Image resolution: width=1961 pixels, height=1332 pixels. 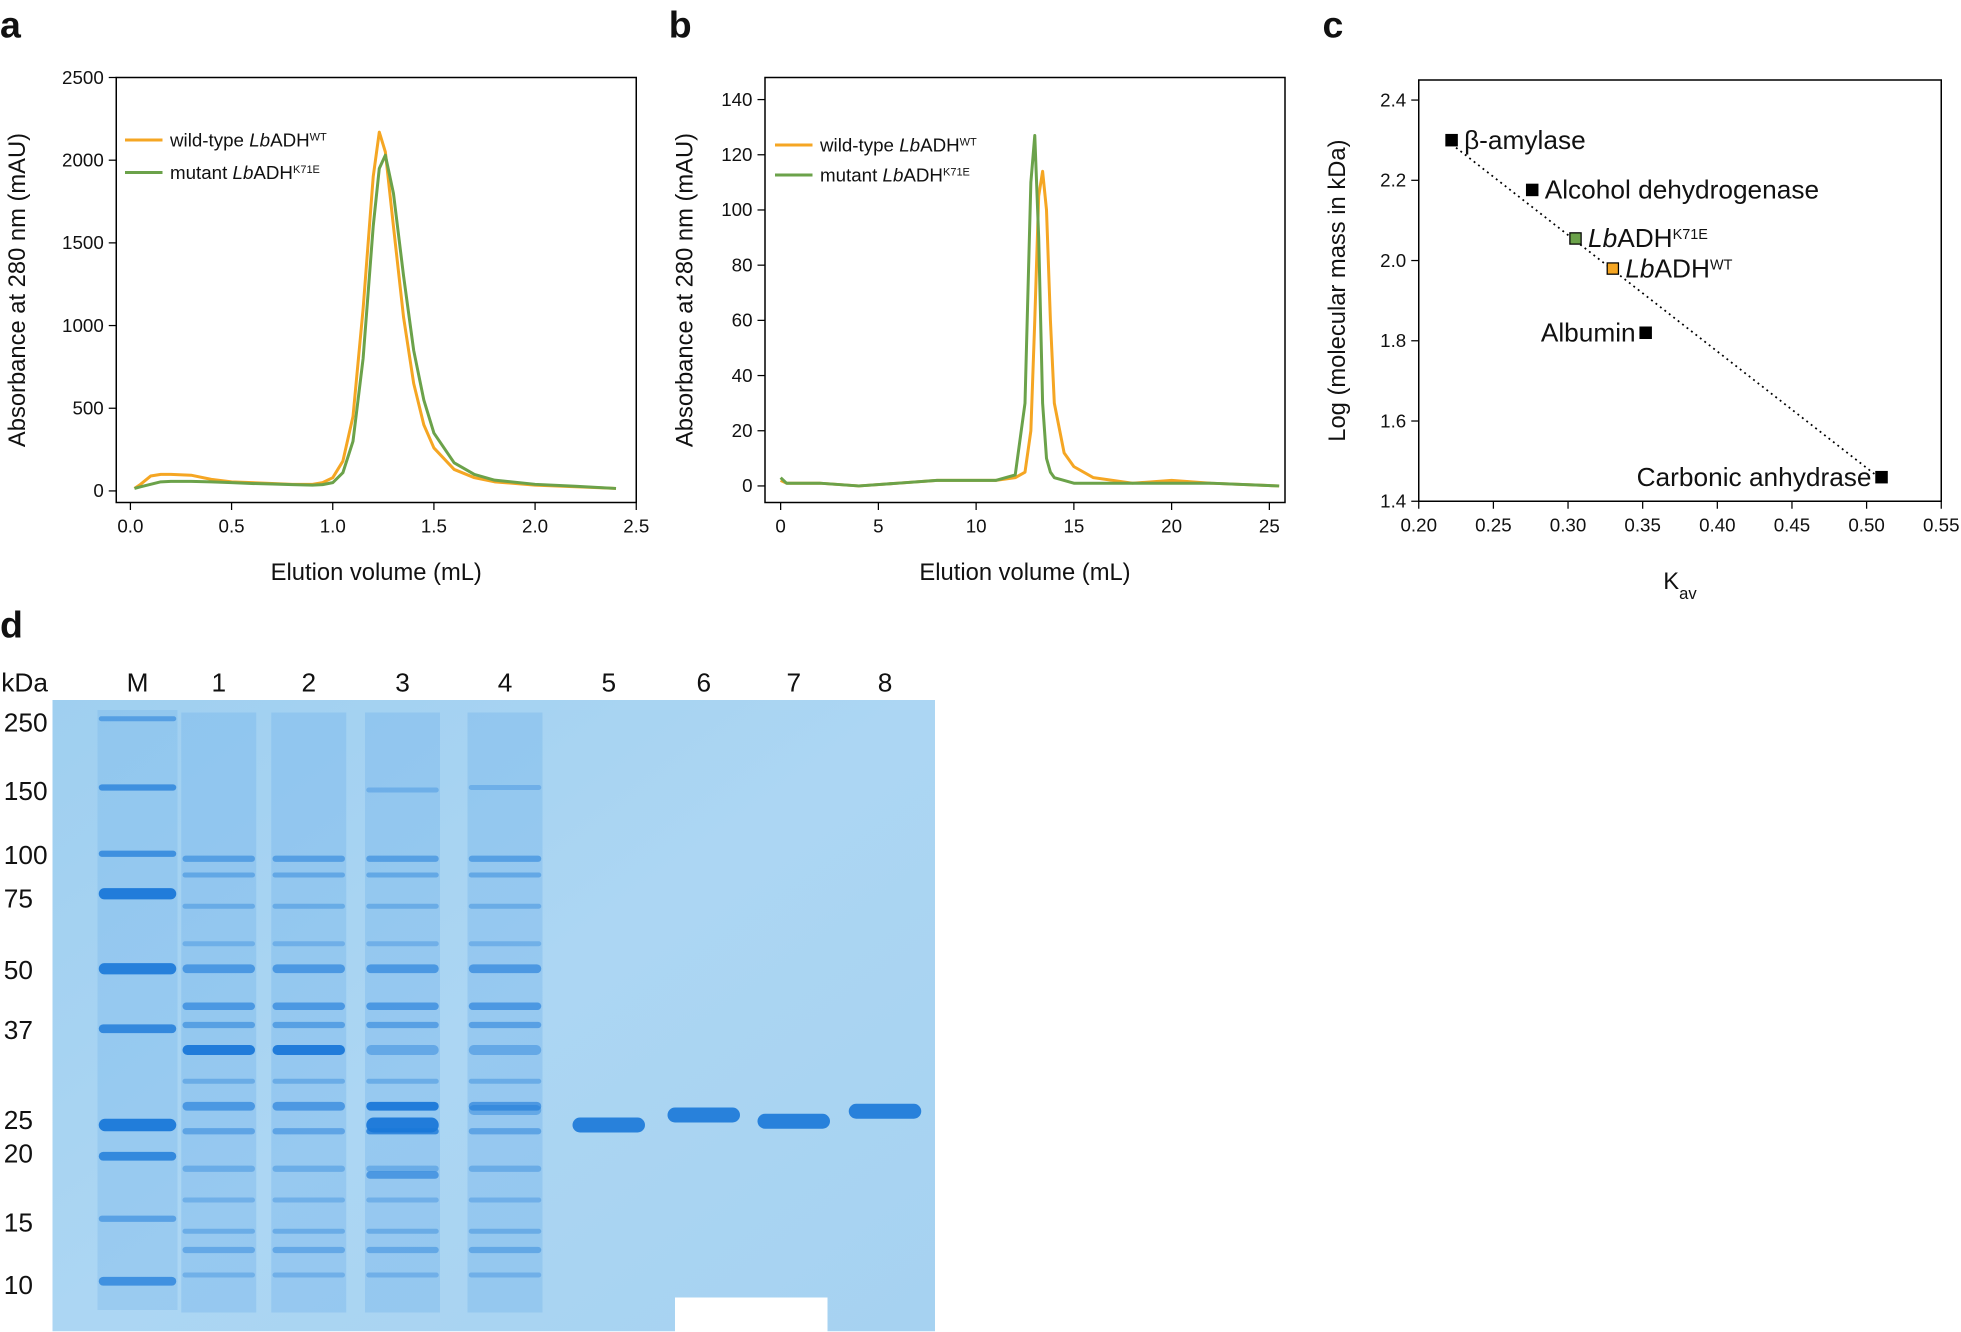 I want to click on legend-label-part: wild-type, so click(x=209, y=139).